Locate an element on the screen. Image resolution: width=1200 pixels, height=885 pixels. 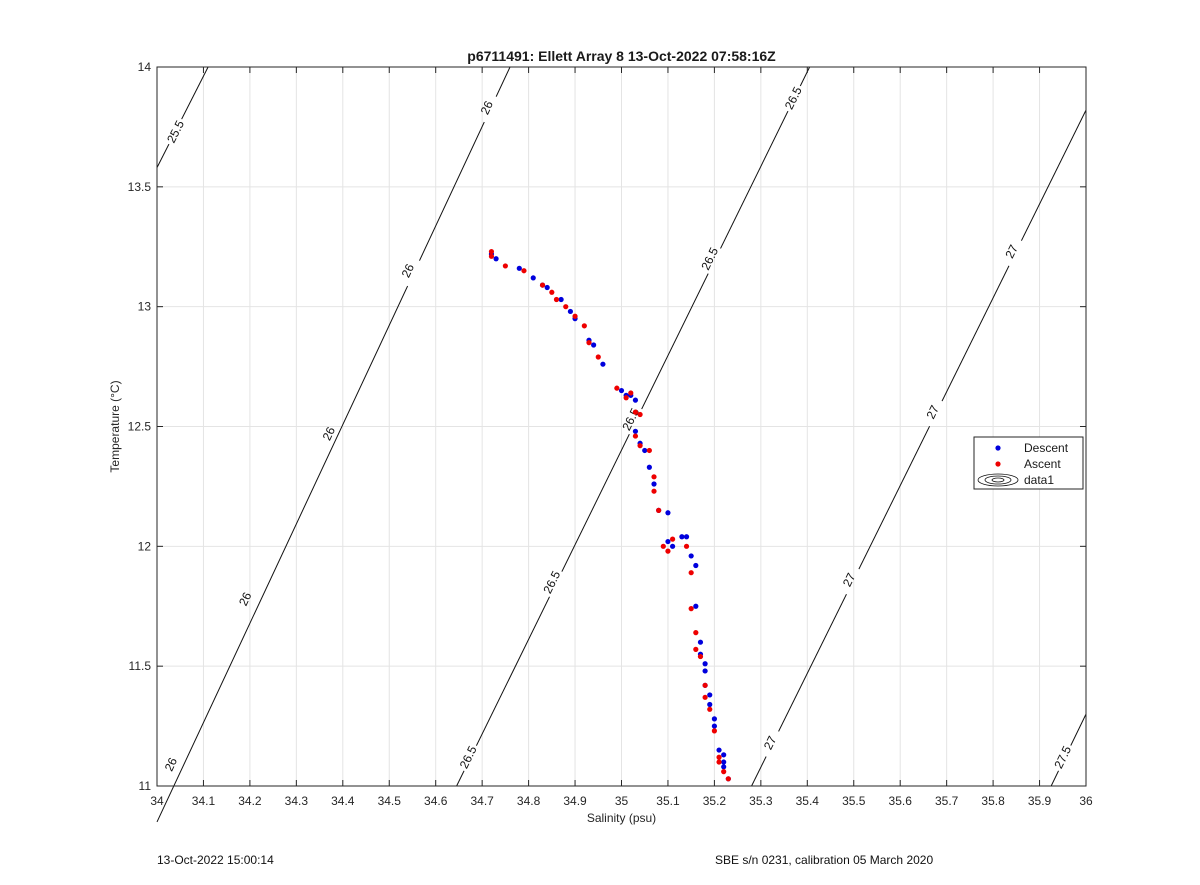
legend-entry: data1 is located at coordinates (1039, 480).